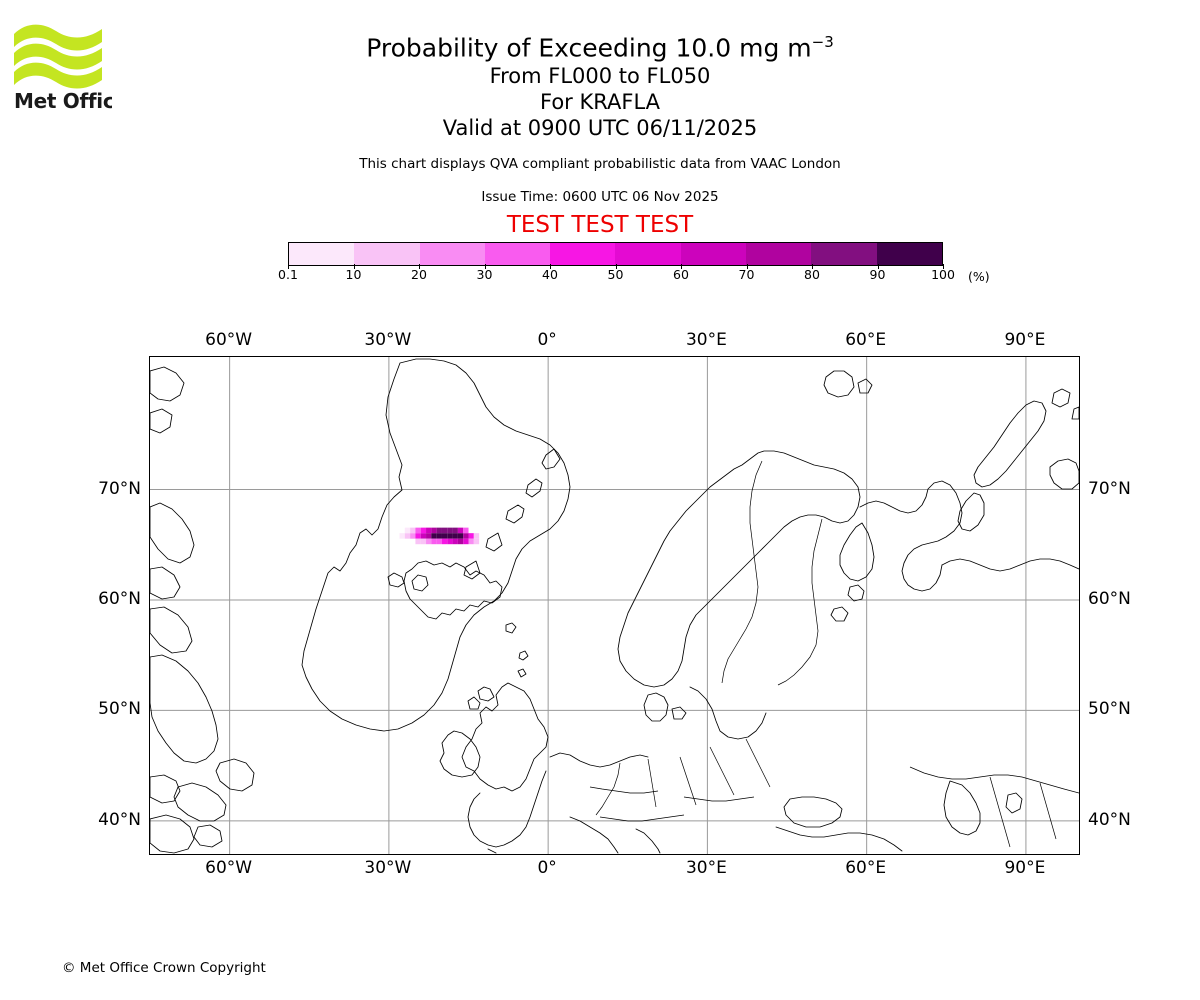  Describe the element at coordinates (600, 76) in the screenshot. I see `flight-levels-line: From FL000 to FL050` at that location.